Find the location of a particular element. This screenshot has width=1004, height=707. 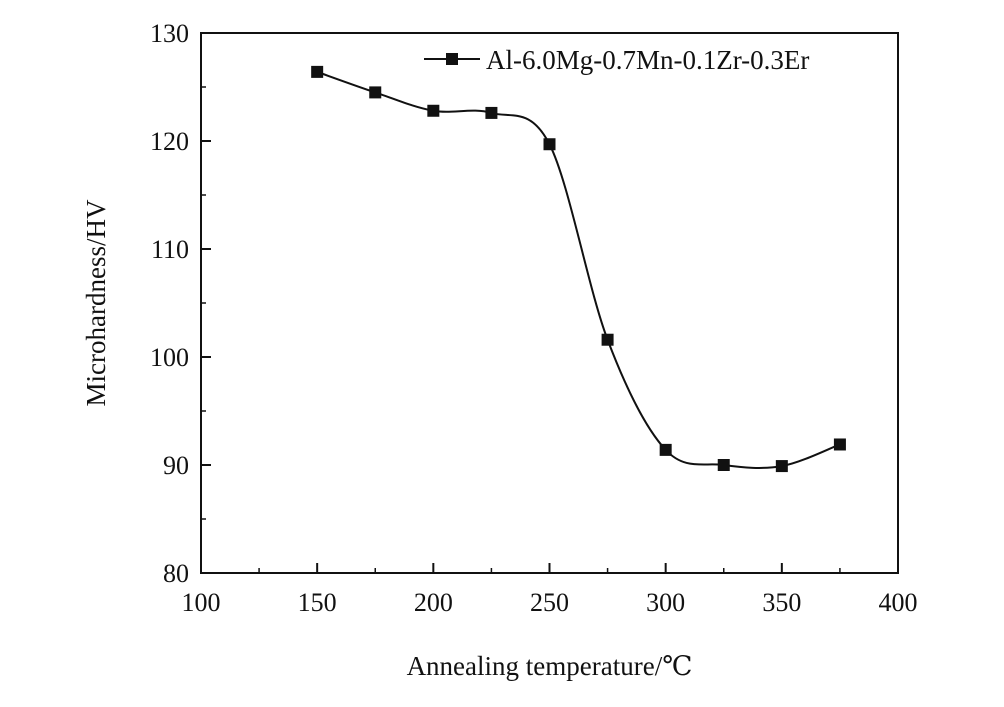

x-axis: 100 150 200 250 300 350 400 is located at coordinates (550, 590).